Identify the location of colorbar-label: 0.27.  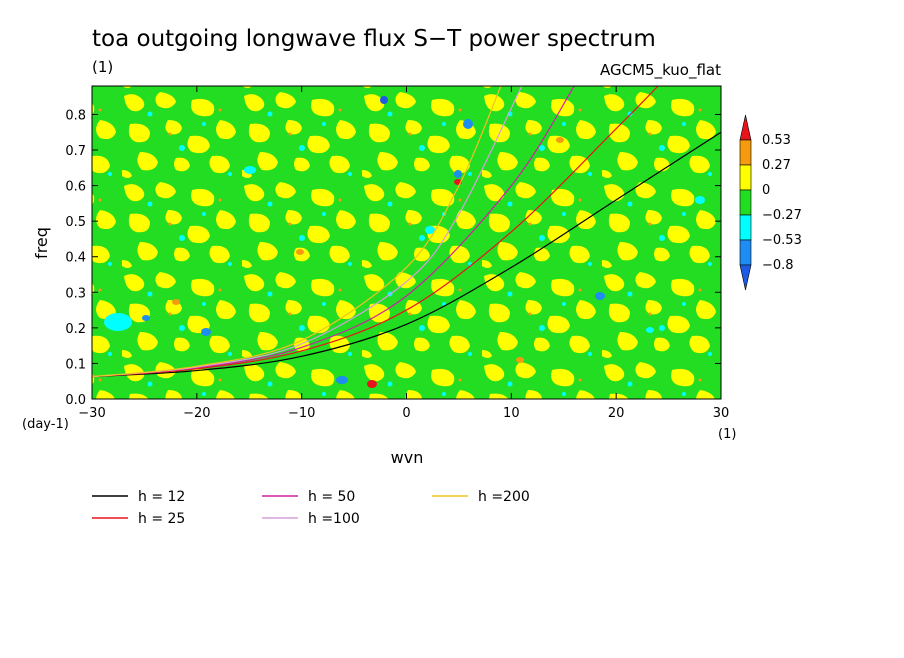
(776, 165).